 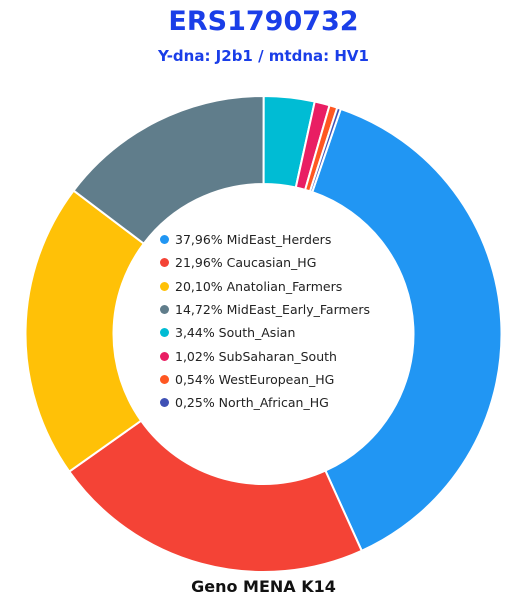 What do you see at coordinates (263, 56) in the screenshot?
I see `chart-subtitle: Y-dna: J2b1 / mtdna: HV1` at bounding box center [263, 56].